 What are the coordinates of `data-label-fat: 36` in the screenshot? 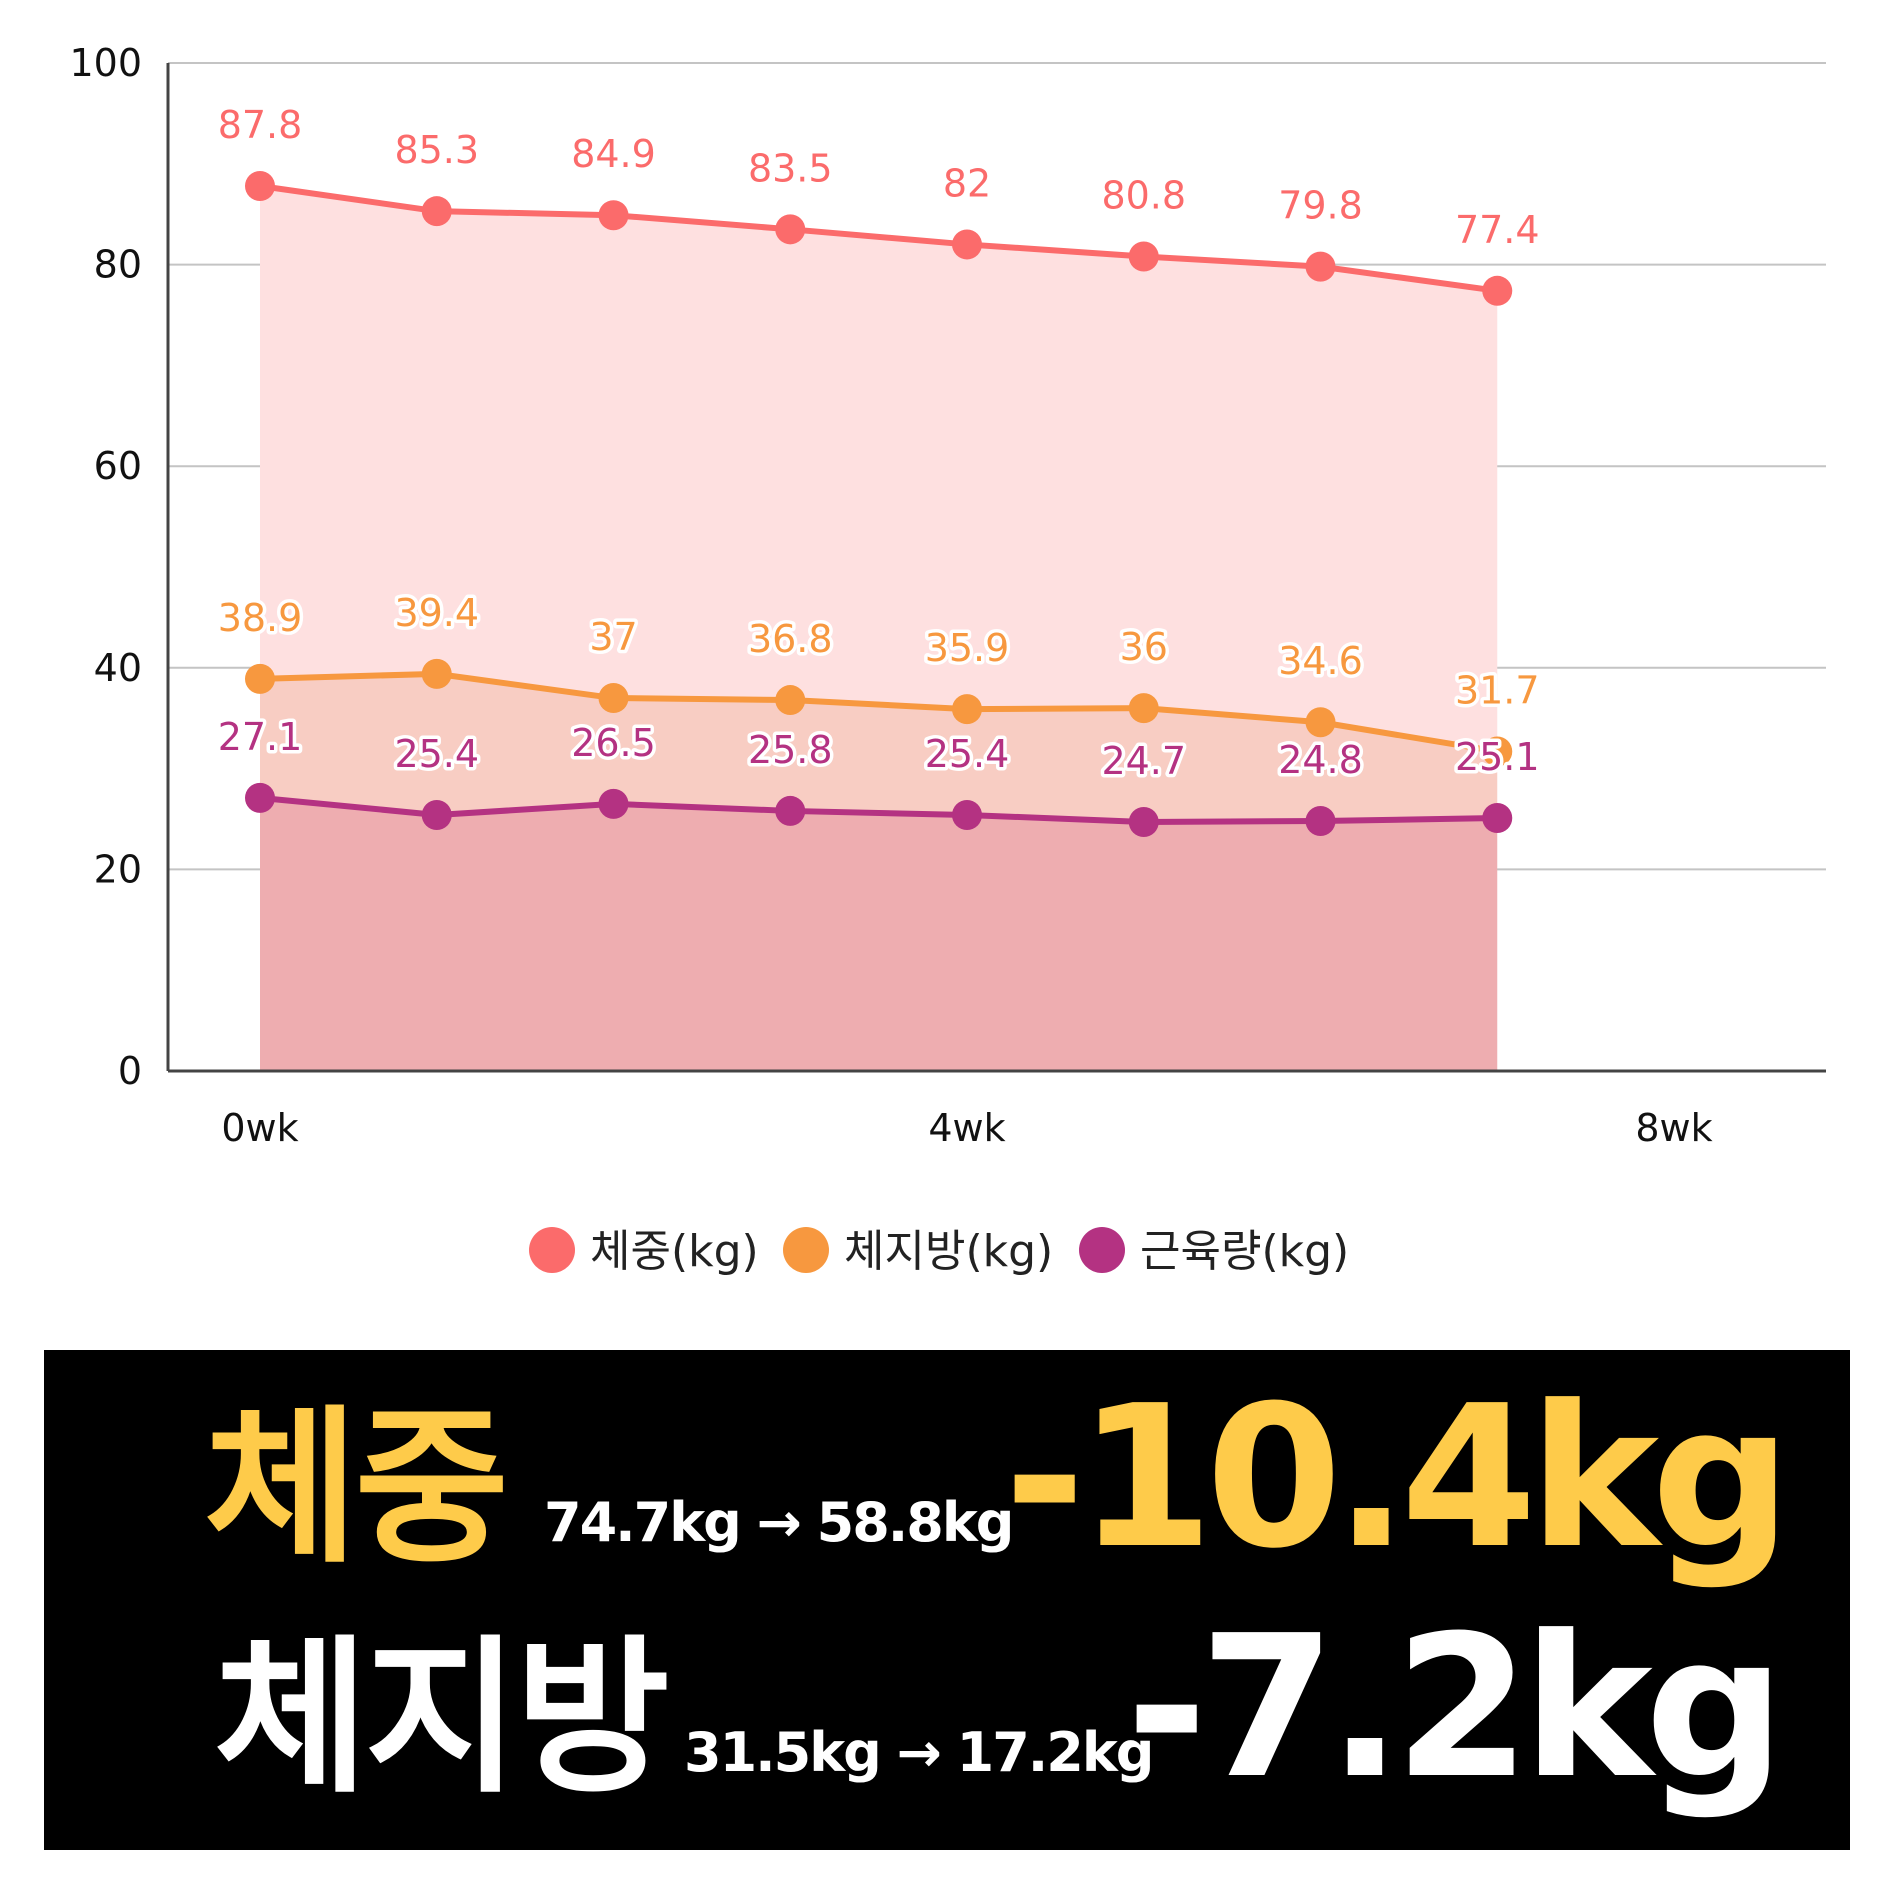 It's located at (1144, 647).